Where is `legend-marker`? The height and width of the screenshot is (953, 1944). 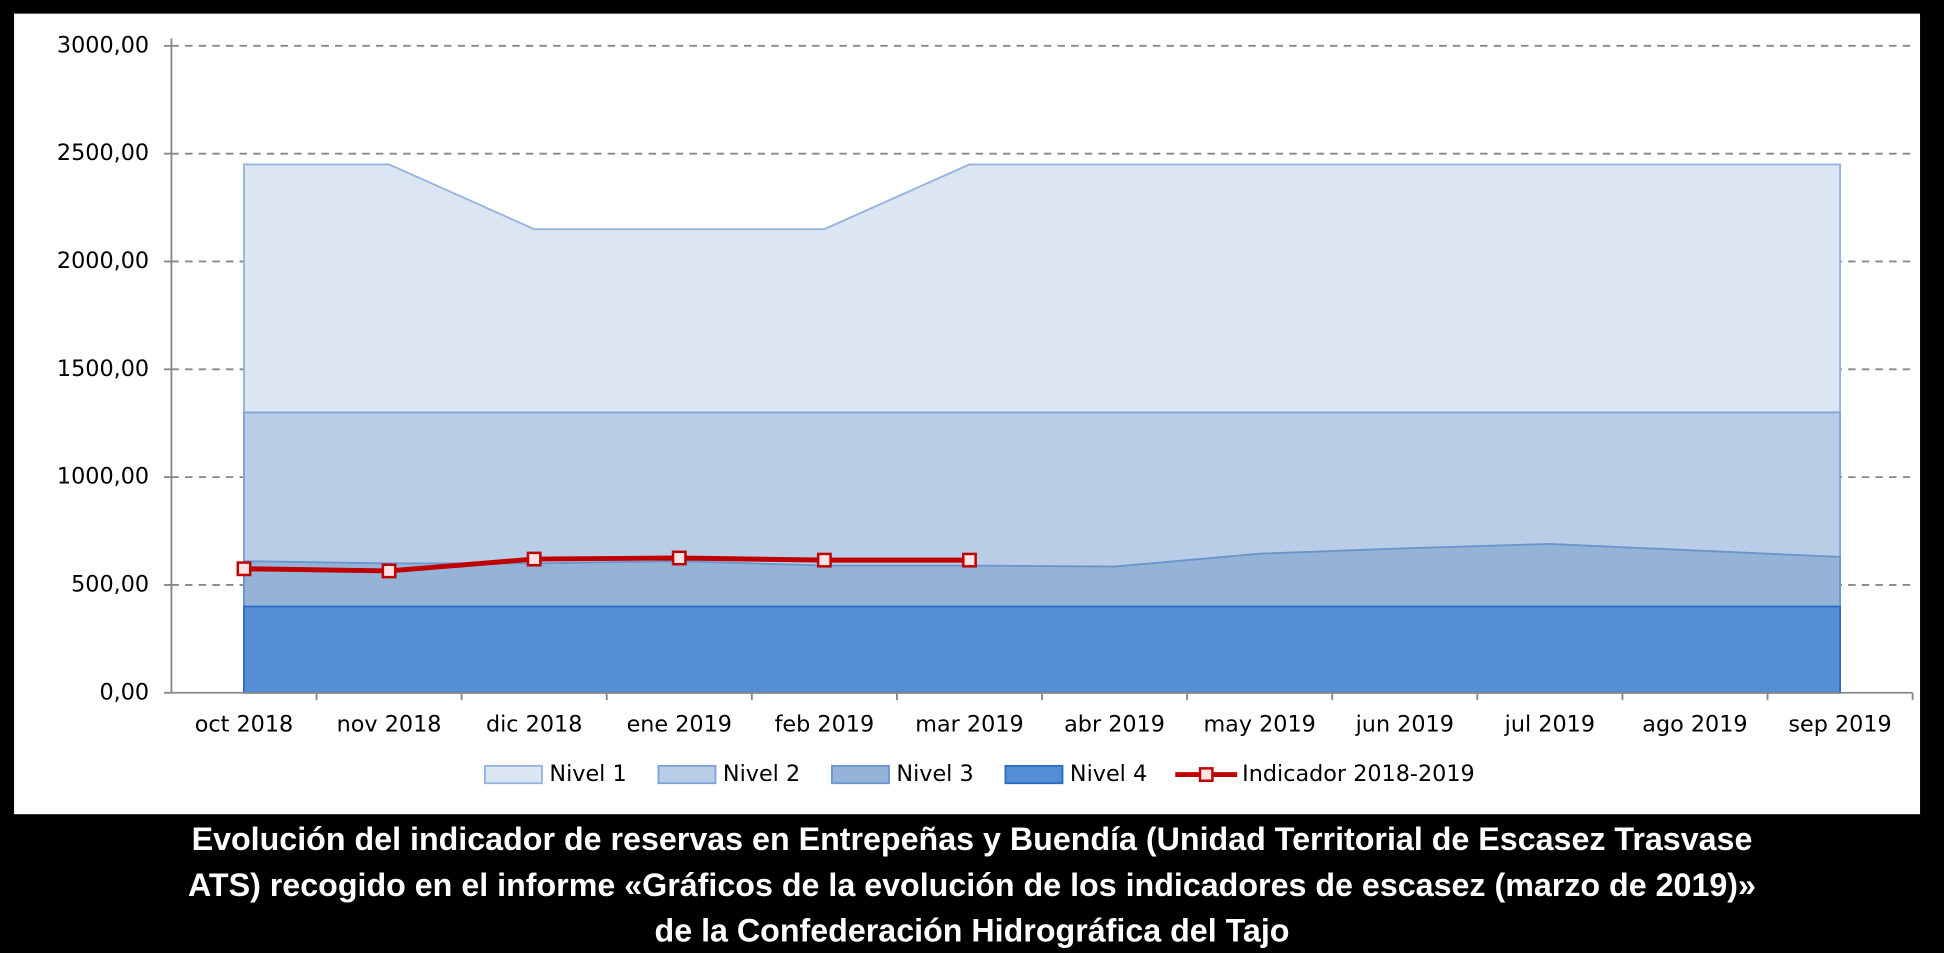 legend-marker is located at coordinates (1206, 774).